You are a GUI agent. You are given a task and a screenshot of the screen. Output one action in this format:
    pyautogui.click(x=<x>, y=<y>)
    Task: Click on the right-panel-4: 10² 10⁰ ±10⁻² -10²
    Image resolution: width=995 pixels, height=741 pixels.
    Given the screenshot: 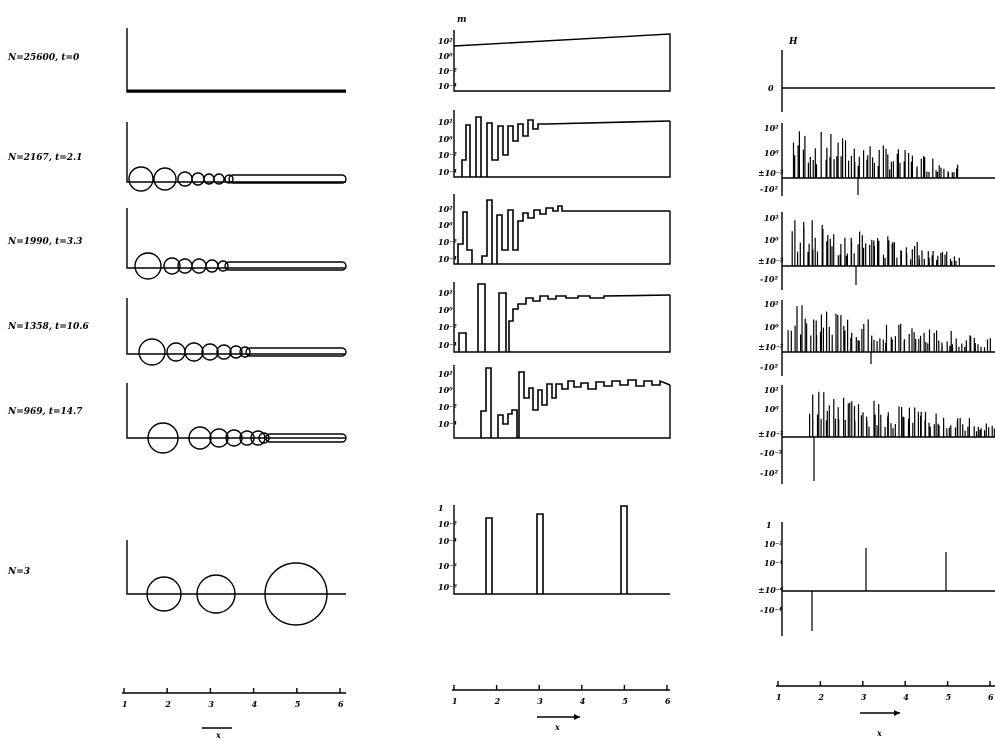 What is the action you would take?
    pyautogui.click(x=876, y=337)
    